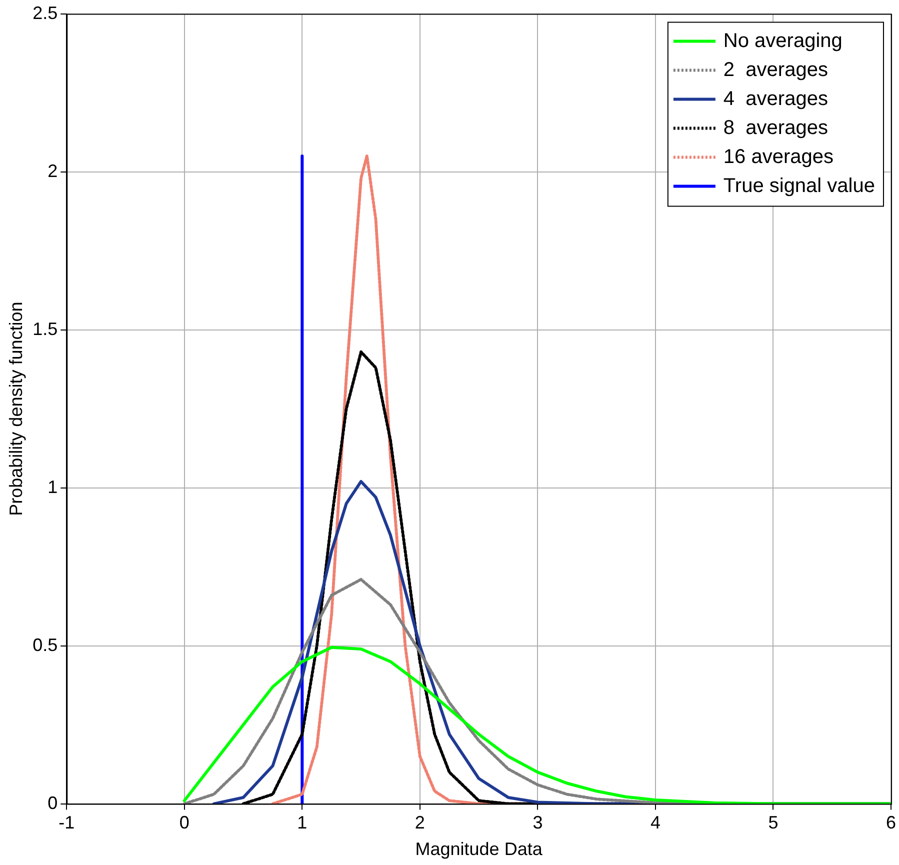  I want to click on x-tick-label: -1, so click(66, 822).